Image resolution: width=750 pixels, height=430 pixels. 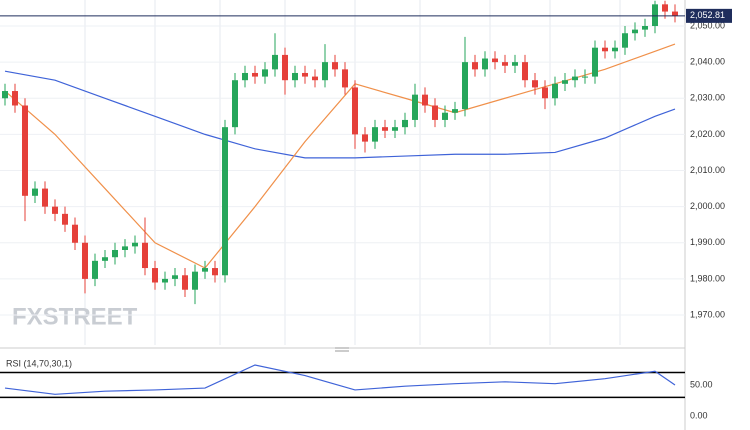 I want to click on y-tick-label: 50.00, so click(x=701, y=384).